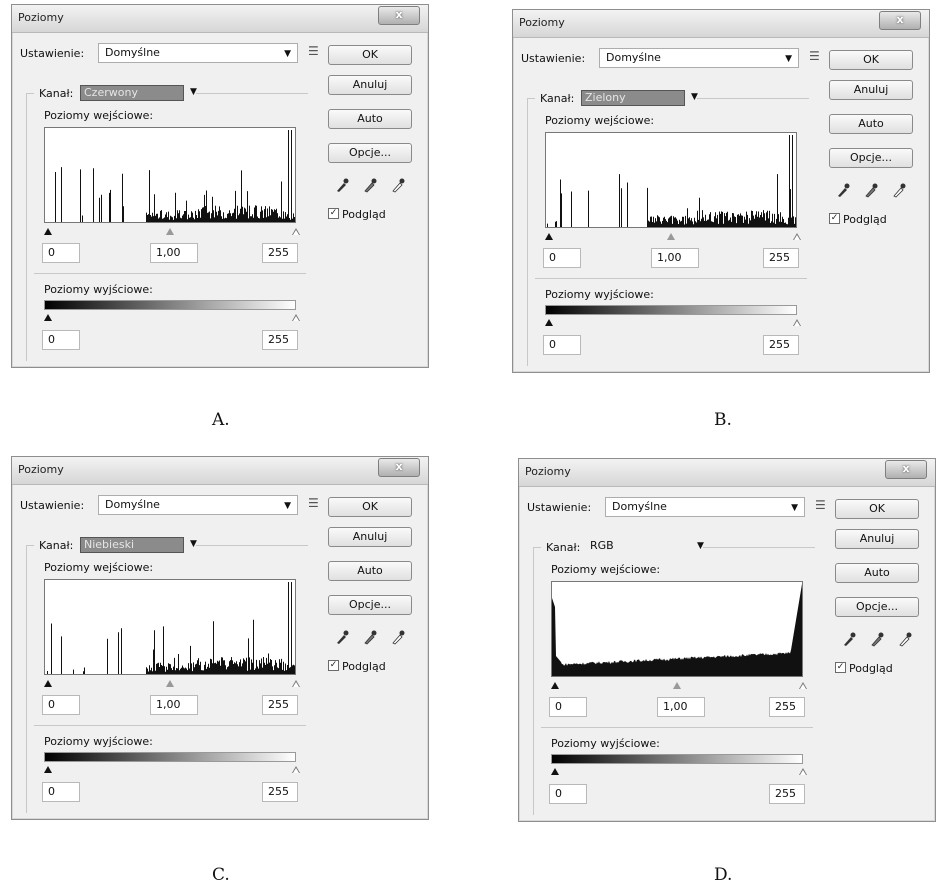 The height and width of the screenshot is (894, 949). Describe the element at coordinates (559, 507) in the screenshot. I see `preset-label: Ustawienie:` at that location.